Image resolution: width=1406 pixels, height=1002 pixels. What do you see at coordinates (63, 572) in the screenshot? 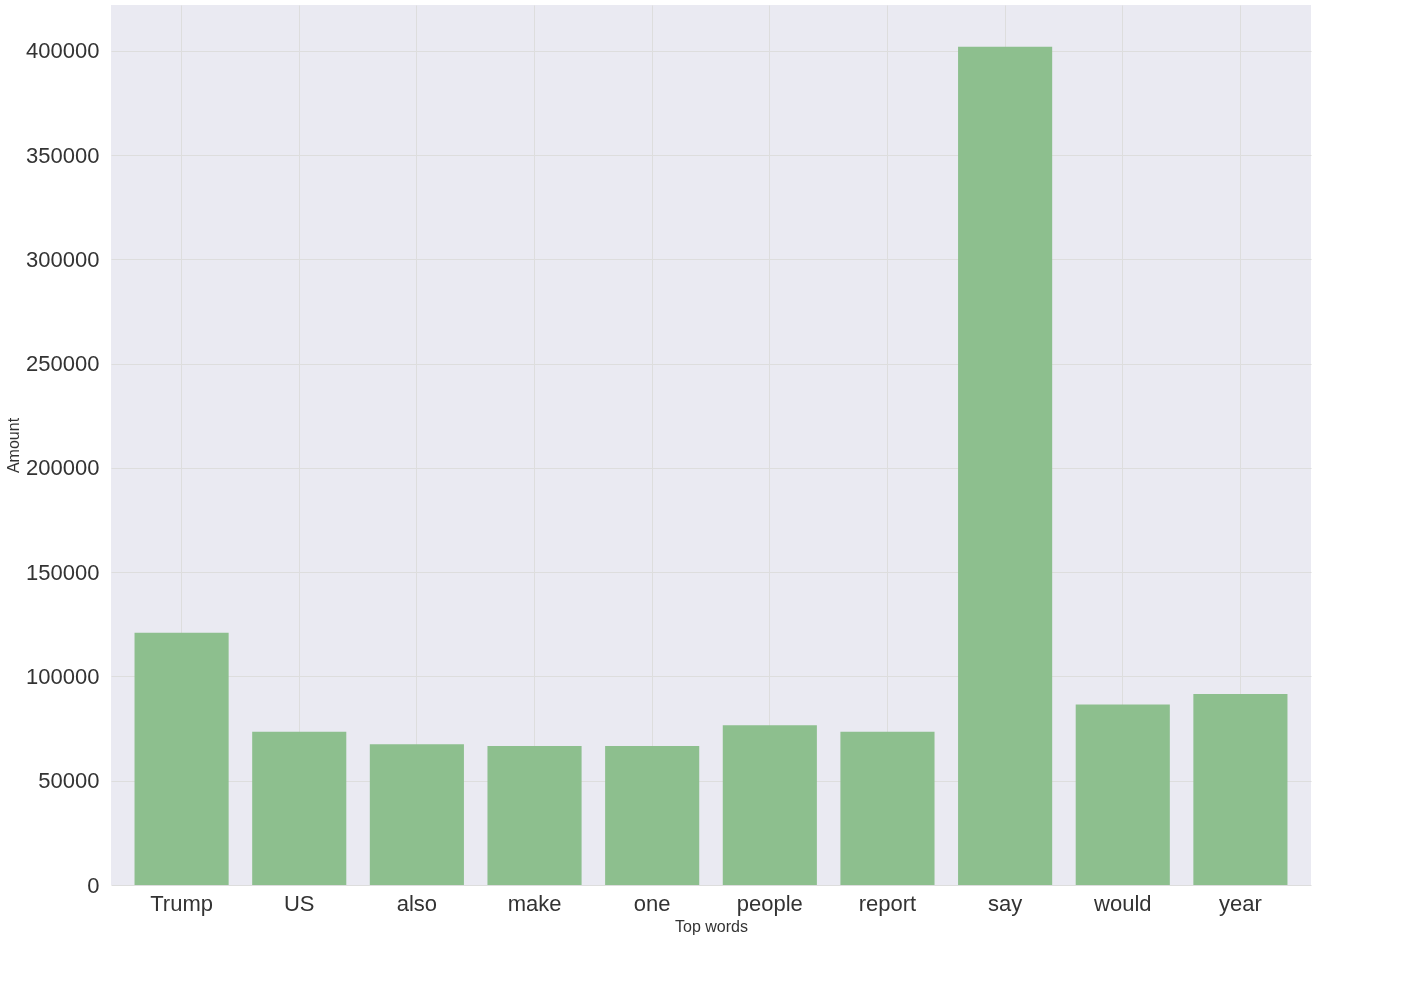
I see `y-tick-label: 150000` at bounding box center [63, 572].